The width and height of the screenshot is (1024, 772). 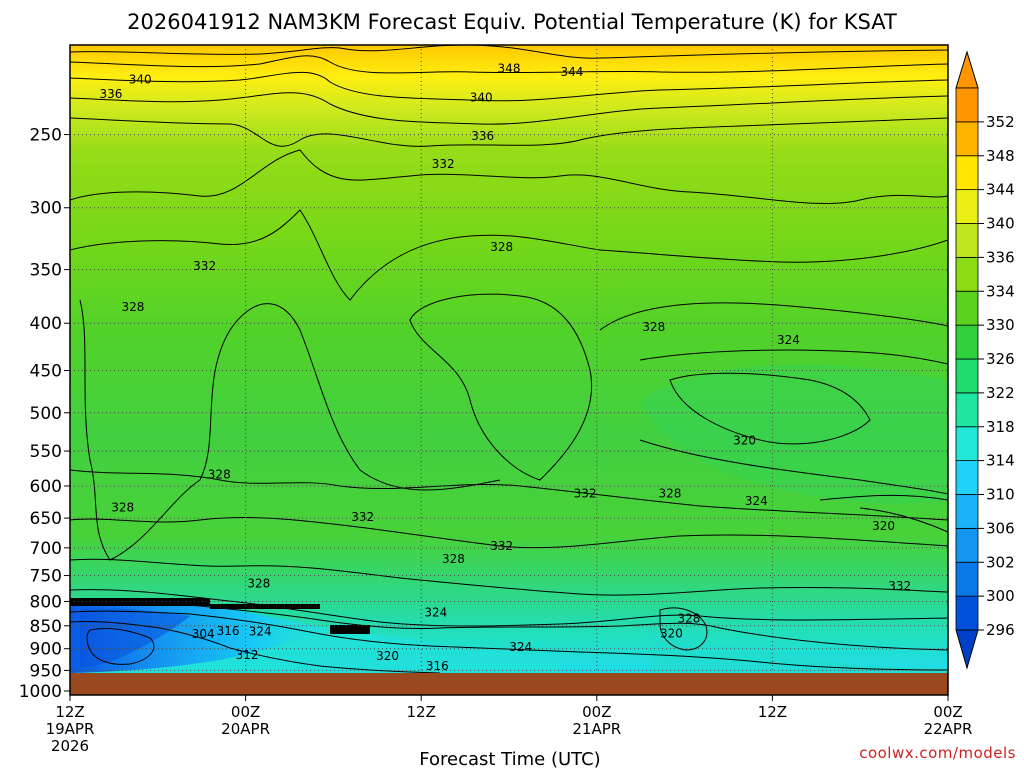 What do you see at coordinates (937, 753) in the screenshot?
I see `credit-text: coolwx.com/models` at bounding box center [937, 753].